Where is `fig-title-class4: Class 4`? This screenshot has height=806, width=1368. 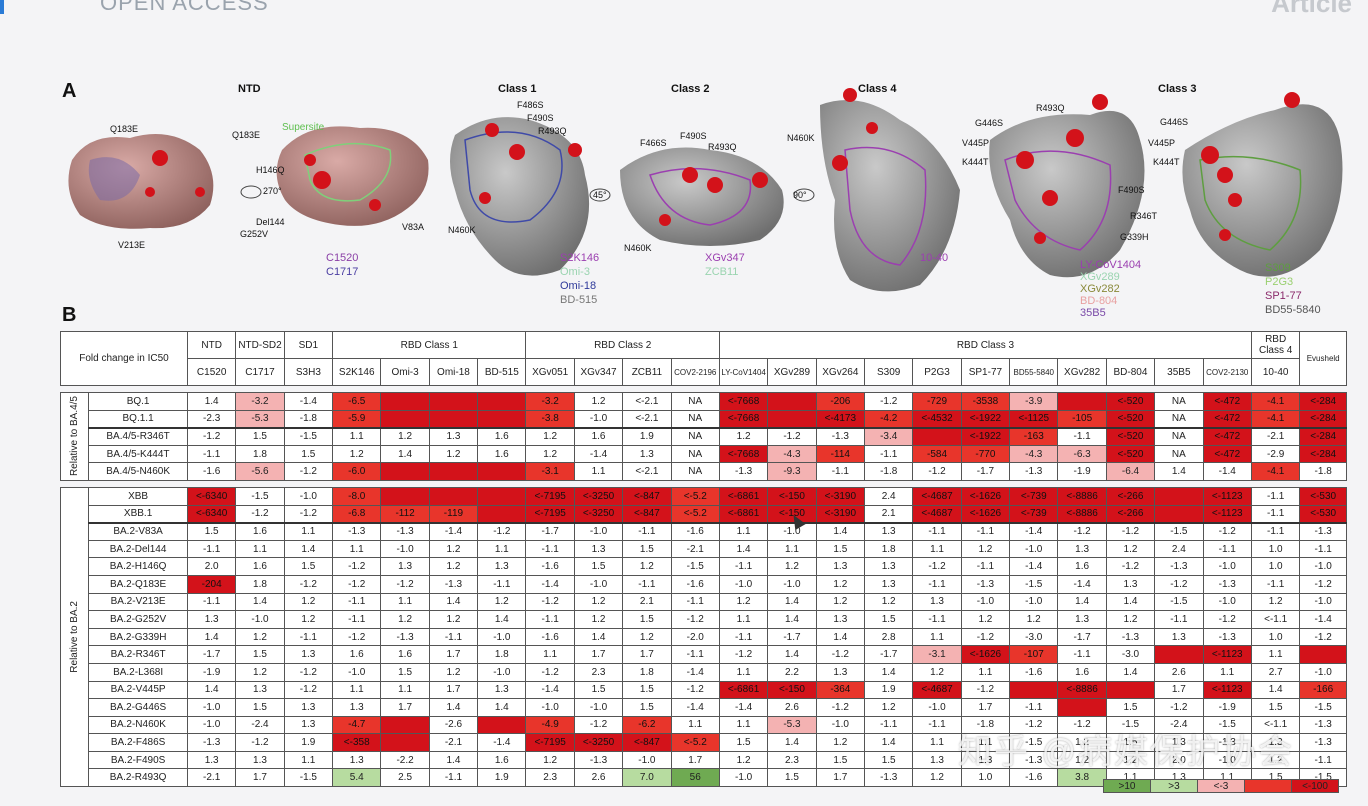 fig-title-class4: Class 4 is located at coordinates (877, 89).